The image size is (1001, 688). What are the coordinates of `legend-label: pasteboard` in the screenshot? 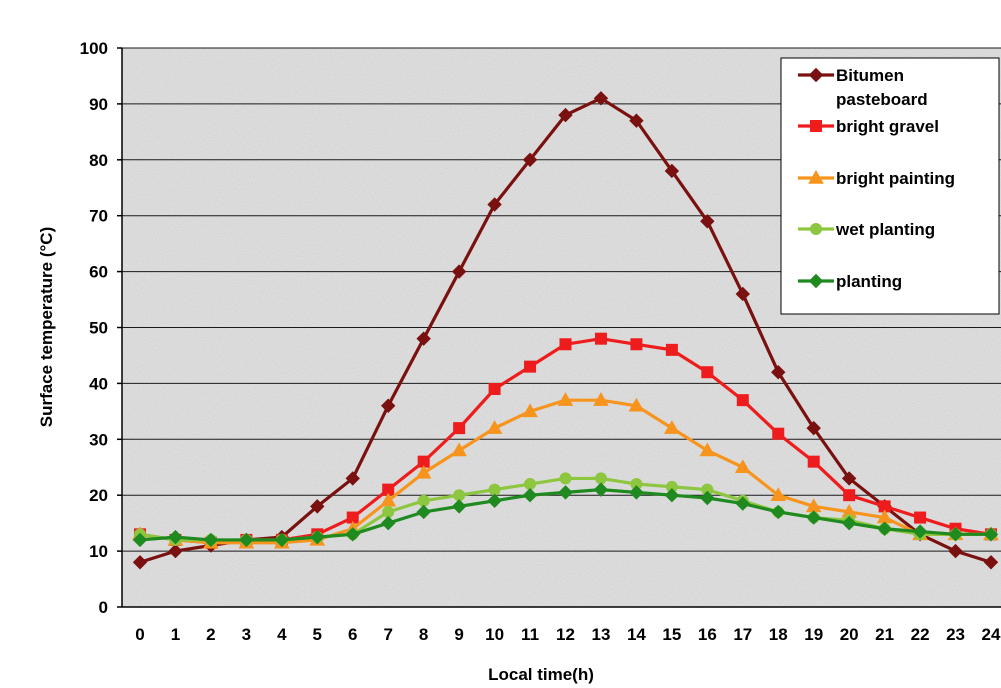 It's located at (882, 99).